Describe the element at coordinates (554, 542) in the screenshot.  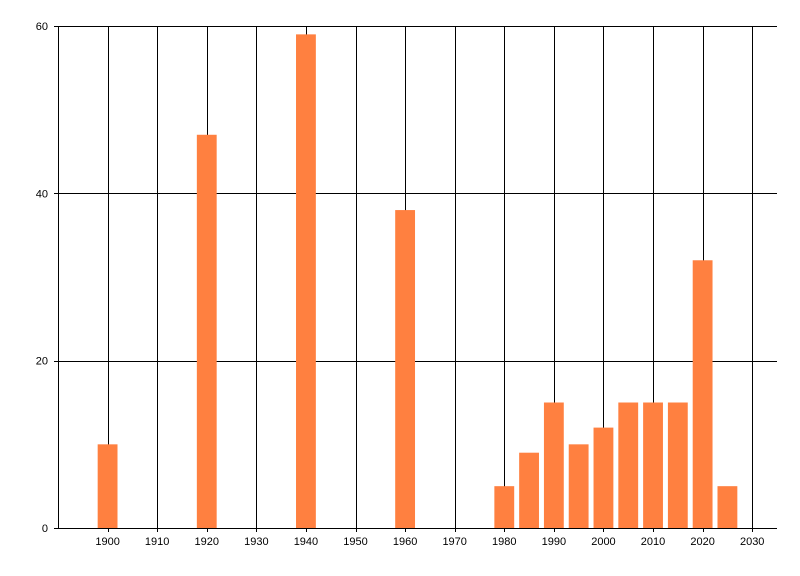
I see `x-tick-label-1990: 1990` at that location.